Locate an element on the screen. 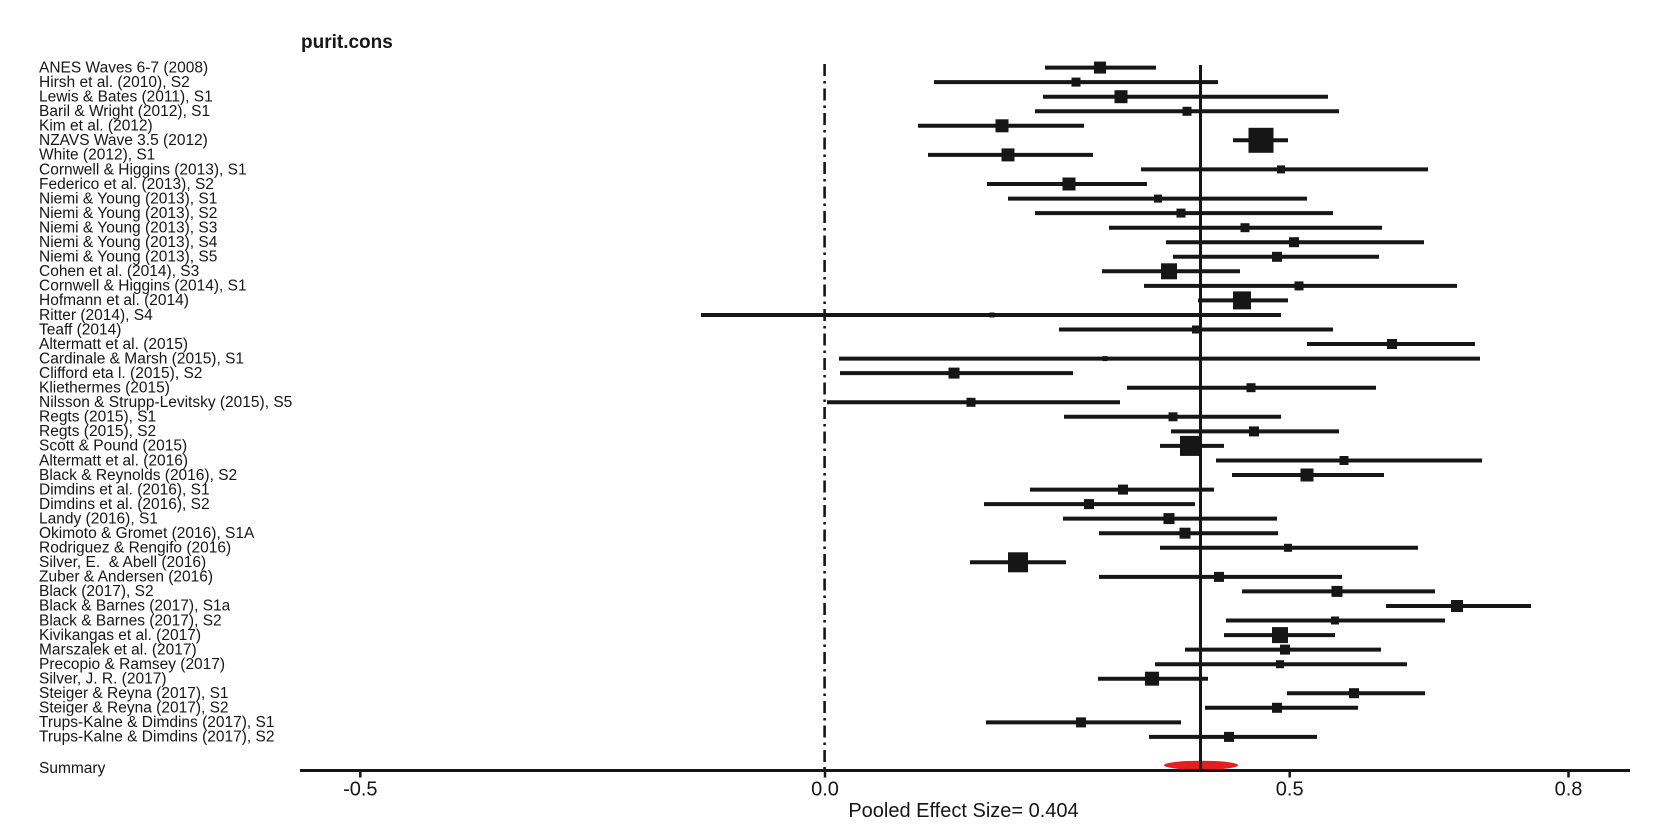  svg-text: Cornwell & Higgins (2013), S1 is located at coordinates (143, 169).